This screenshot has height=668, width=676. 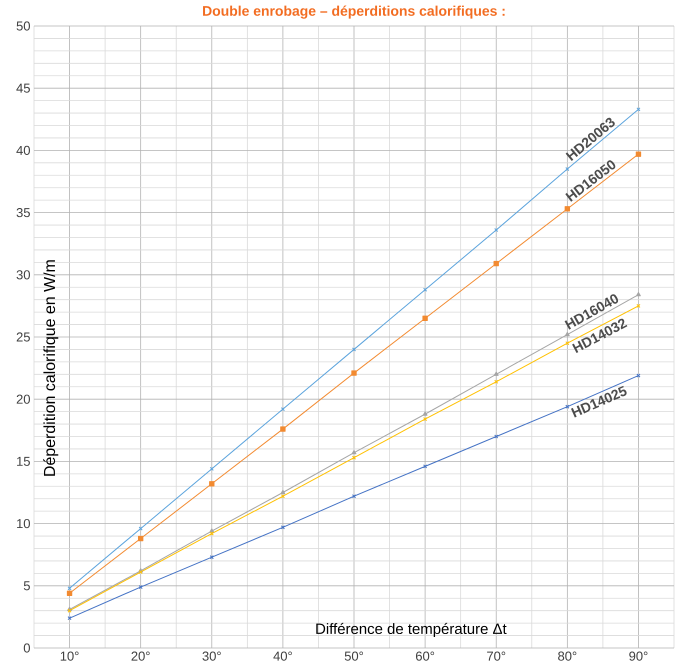 I want to click on y-tick-label: 35, so click(x=23, y=213).